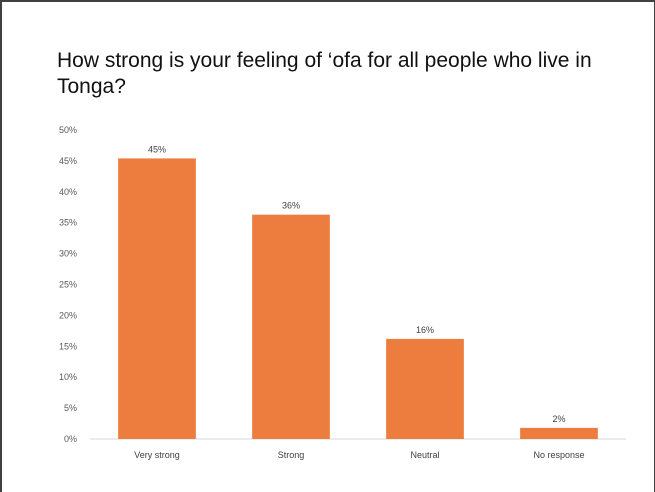  What do you see at coordinates (68, 192) in the screenshot?
I see `y-tick-label: 40%` at bounding box center [68, 192].